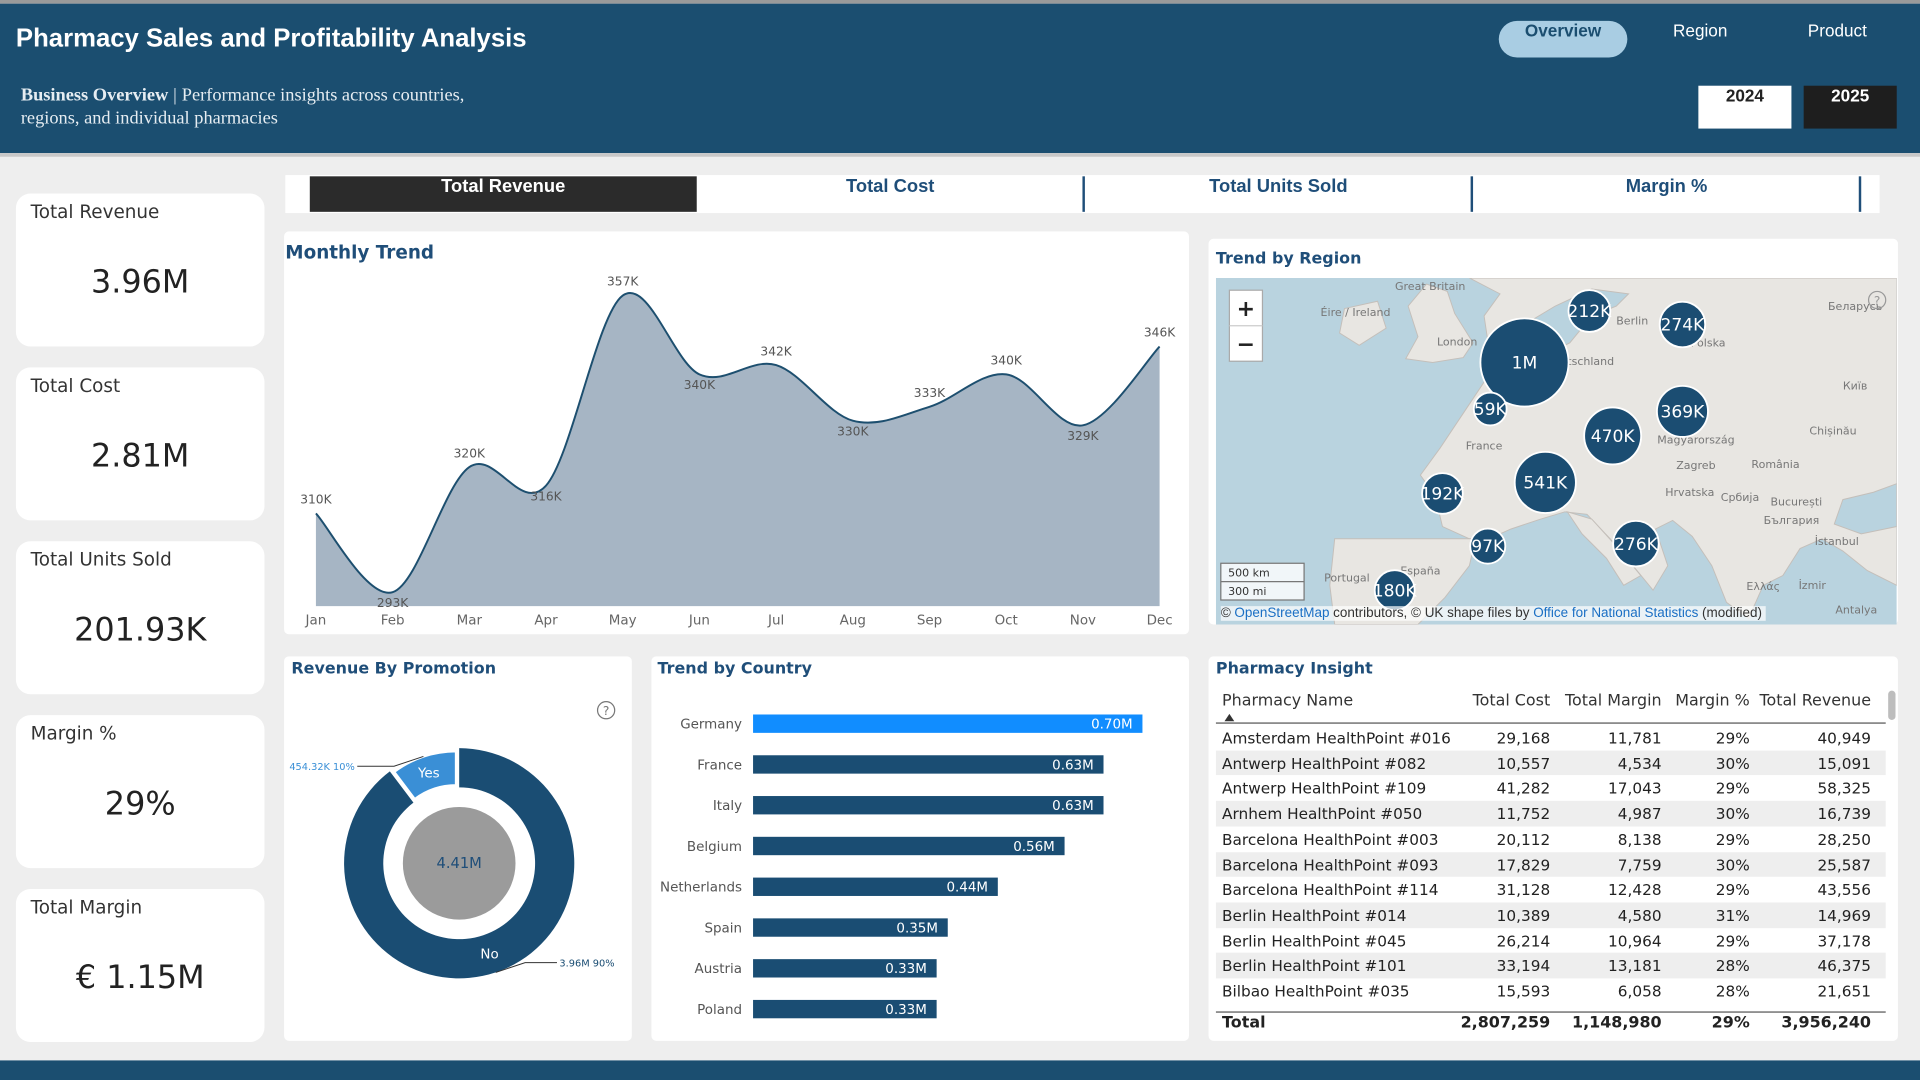 This screenshot has height=1080, width=1920. I want to click on bubble-label: 276K, so click(1636, 545).